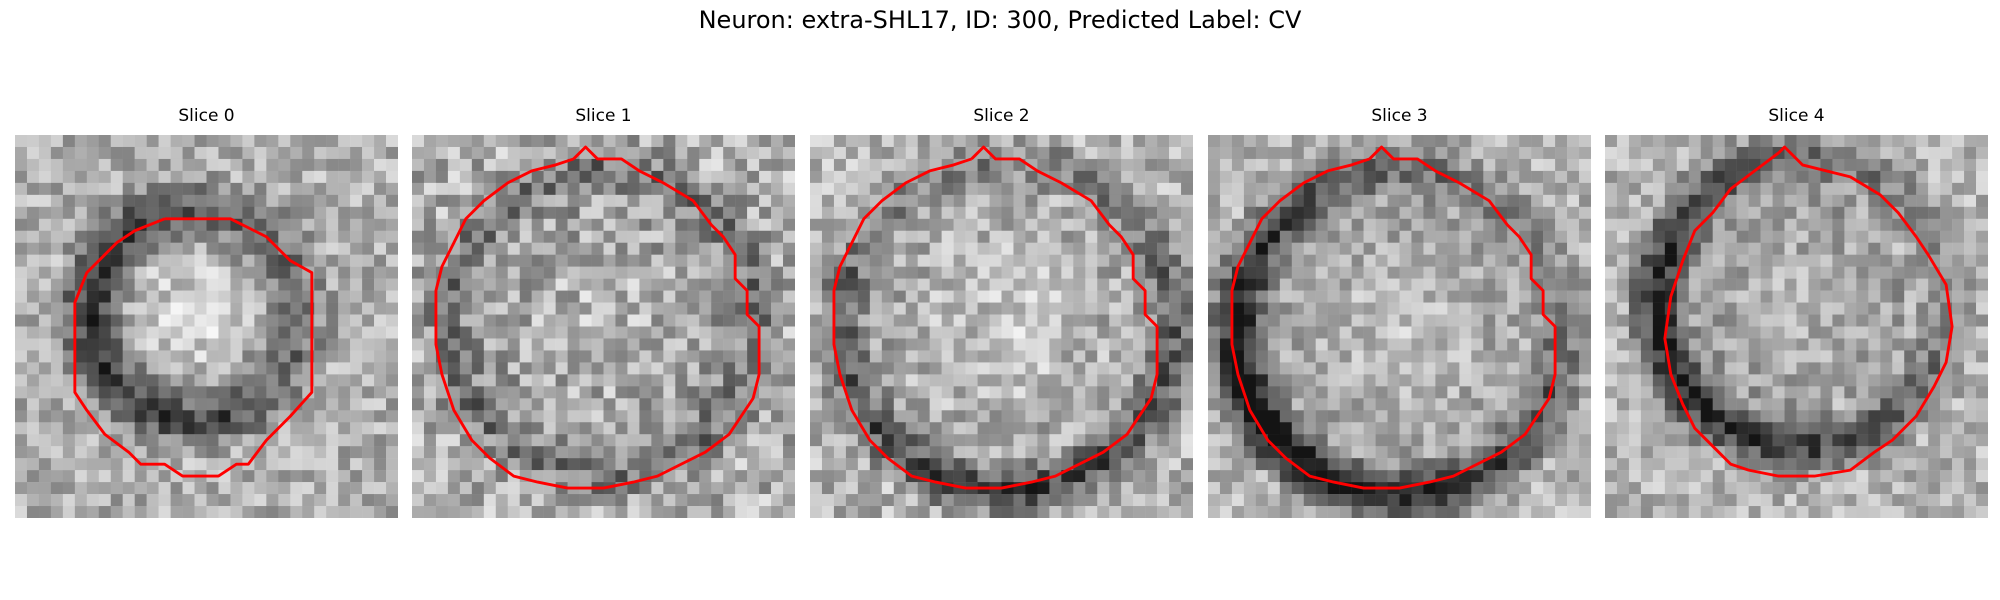 The width and height of the screenshot is (2000, 600). I want to click on slice-title: Slice 3, so click(1399, 116).